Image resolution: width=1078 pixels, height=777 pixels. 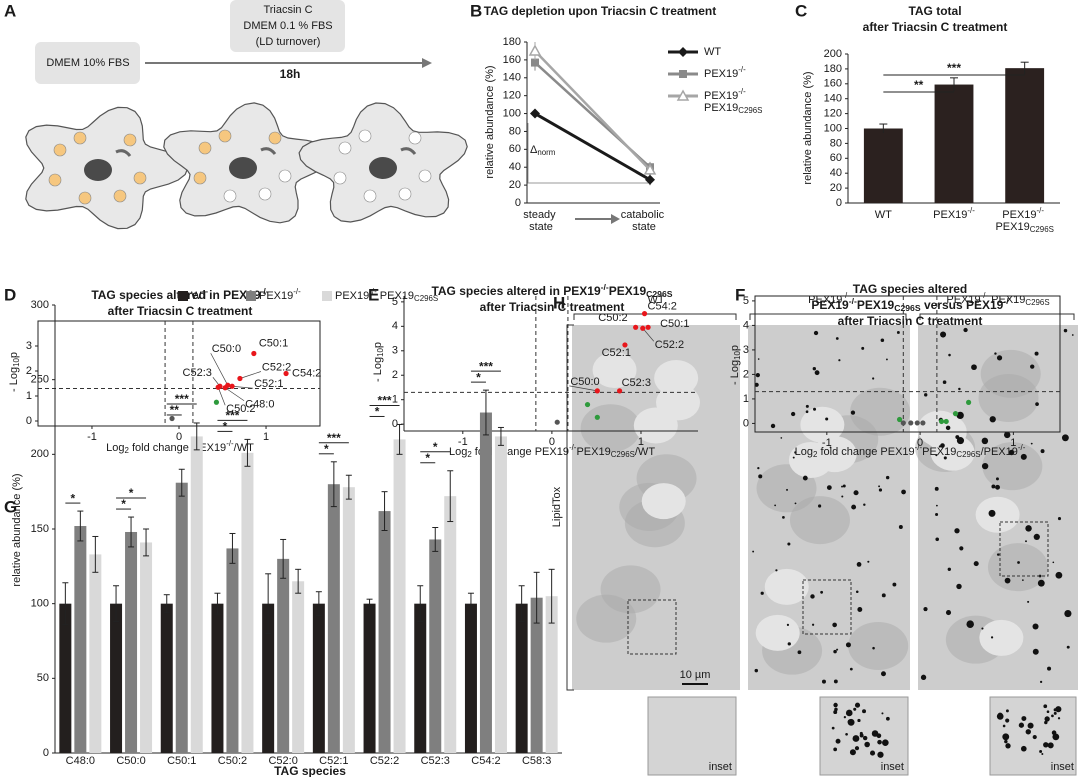 What do you see at coordinates (243, 387) in the screenshot?
I see `leader-line` at bounding box center [243, 387].